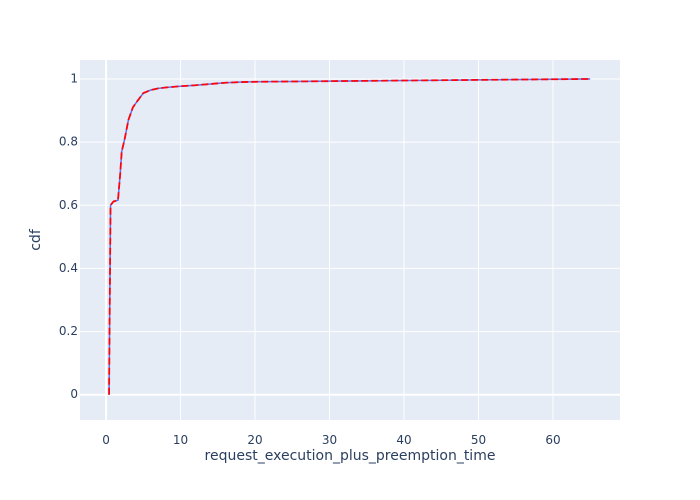 The width and height of the screenshot is (700, 500). What do you see at coordinates (552, 440) in the screenshot?
I see `x-tick-label: 60` at bounding box center [552, 440].